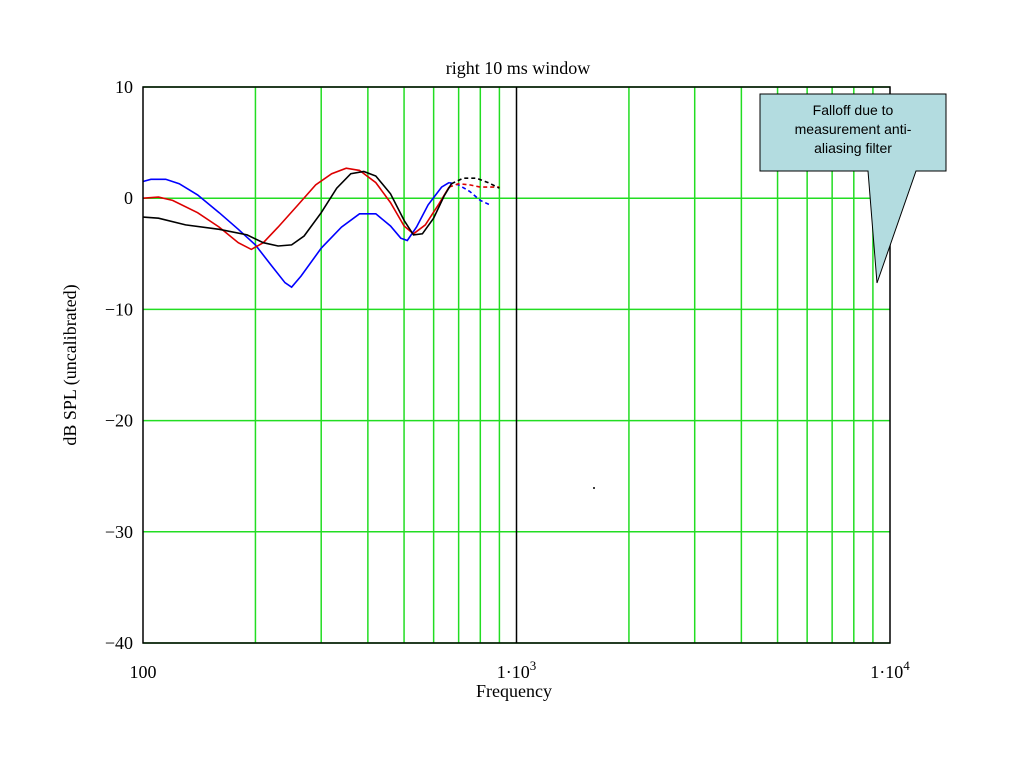 Image resolution: width=1024 pixels, height=768 pixels. What do you see at coordinates (70, 364) in the screenshot?
I see `y-axis-label: dB SPL (uncalibrated)` at bounding box center [70, 364].